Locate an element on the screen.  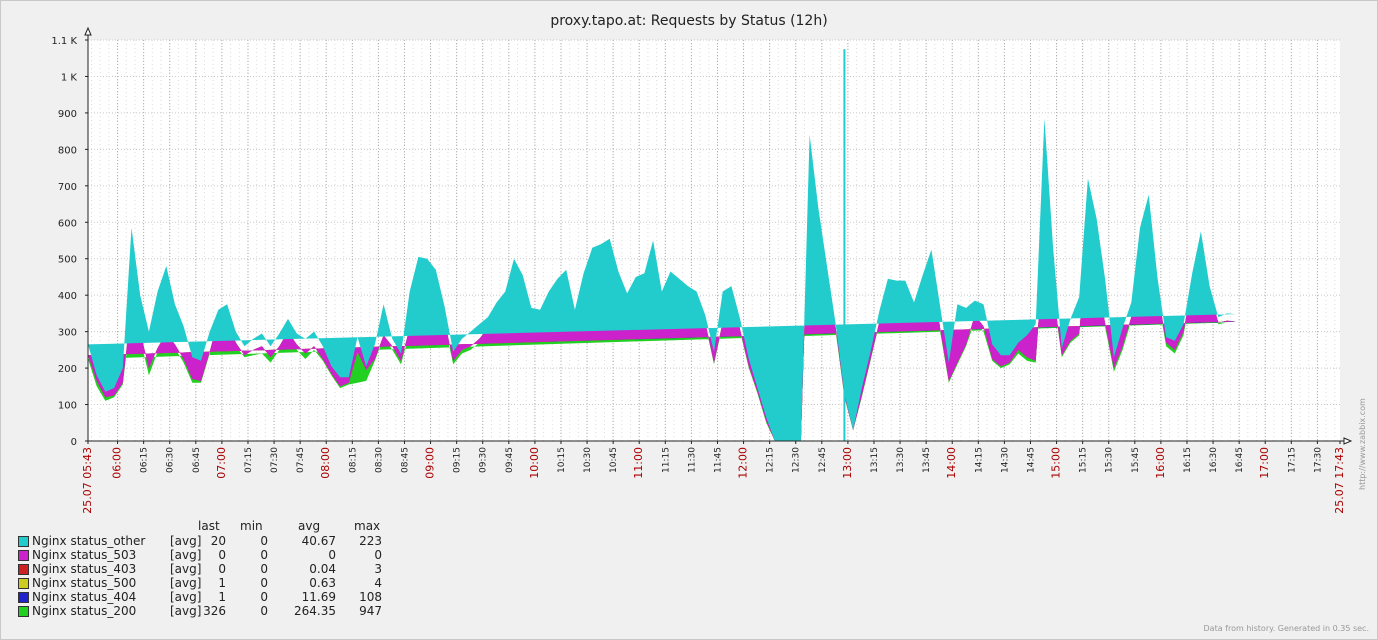
x-tick-label: 17:00 is located at coordinates (1264, 463).